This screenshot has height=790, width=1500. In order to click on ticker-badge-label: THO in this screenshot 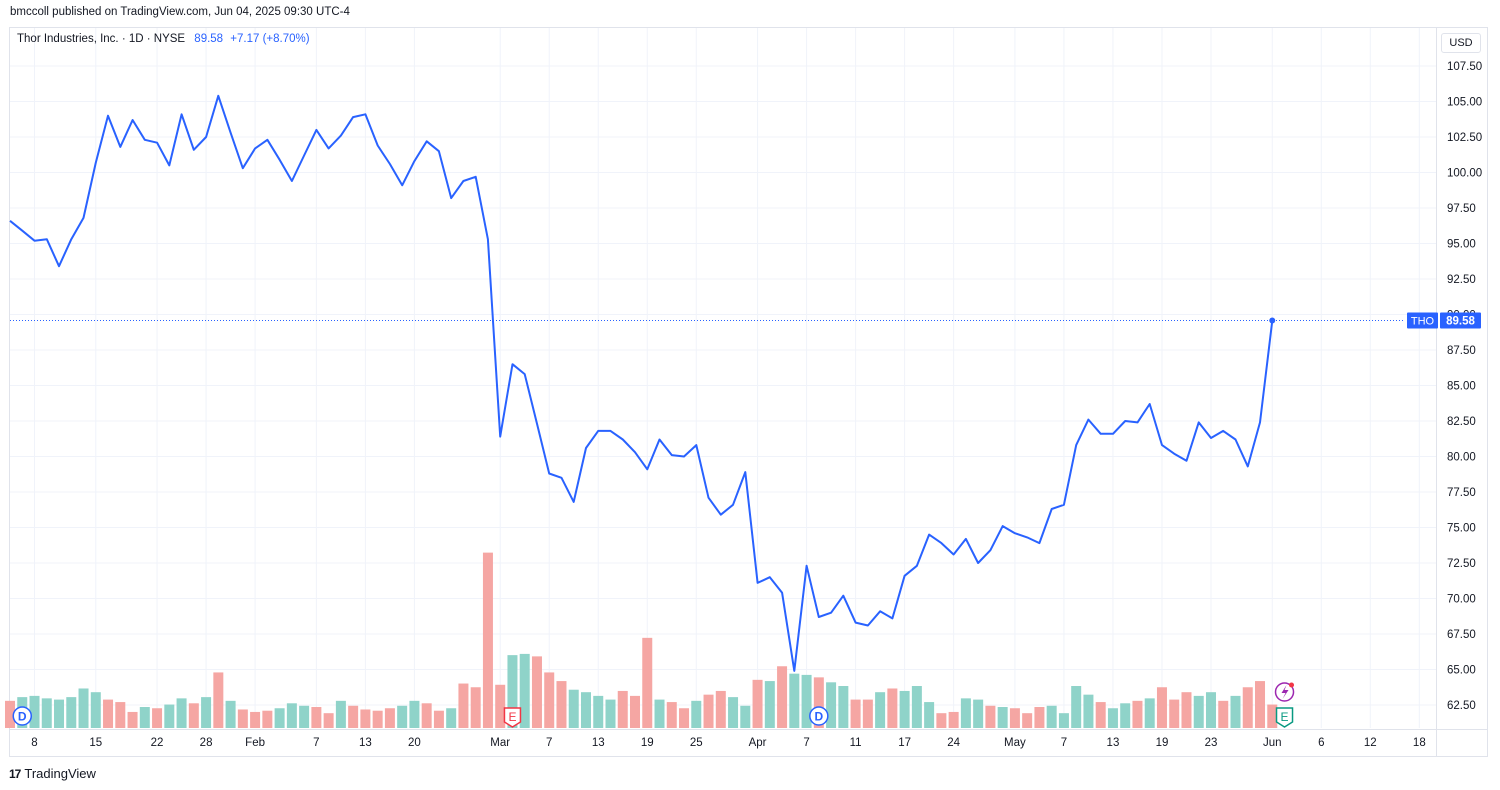, I will do `click(1423, 321)`.